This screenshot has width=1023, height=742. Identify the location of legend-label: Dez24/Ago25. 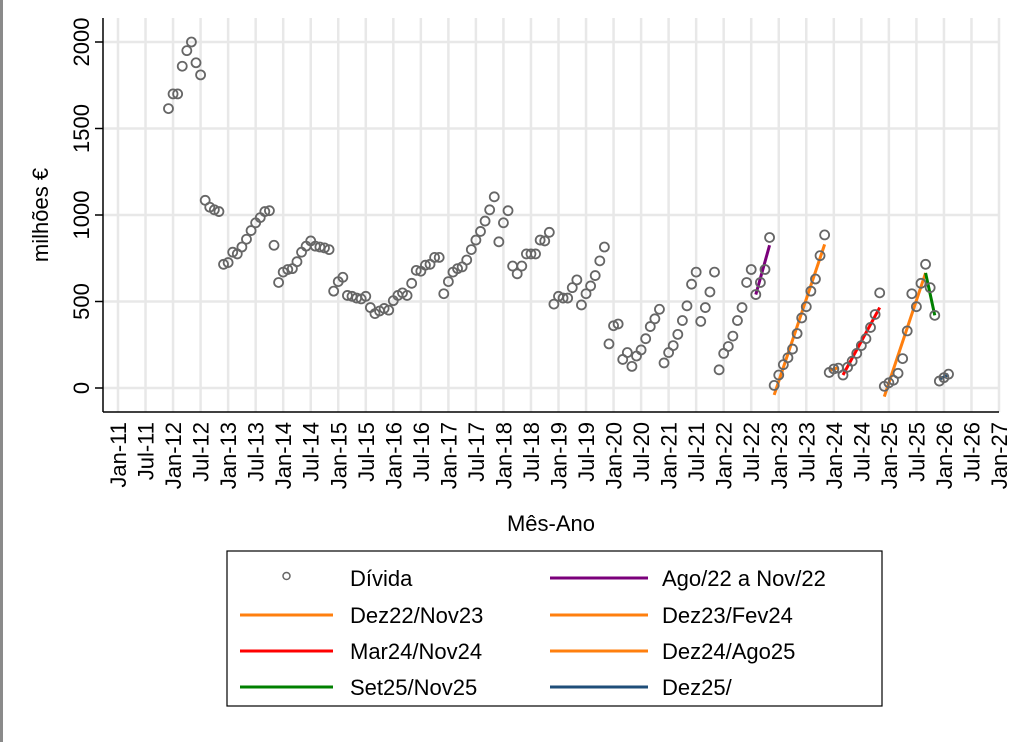
(728, 651).